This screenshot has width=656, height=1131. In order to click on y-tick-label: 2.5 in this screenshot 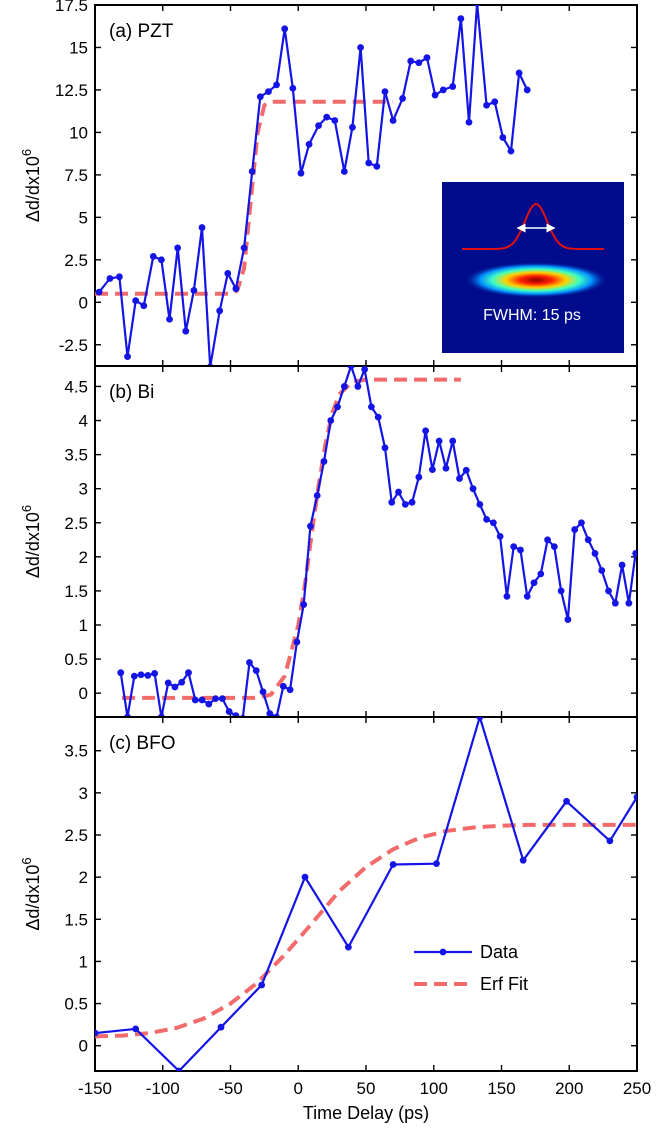, I will do `click(76, 523)`.